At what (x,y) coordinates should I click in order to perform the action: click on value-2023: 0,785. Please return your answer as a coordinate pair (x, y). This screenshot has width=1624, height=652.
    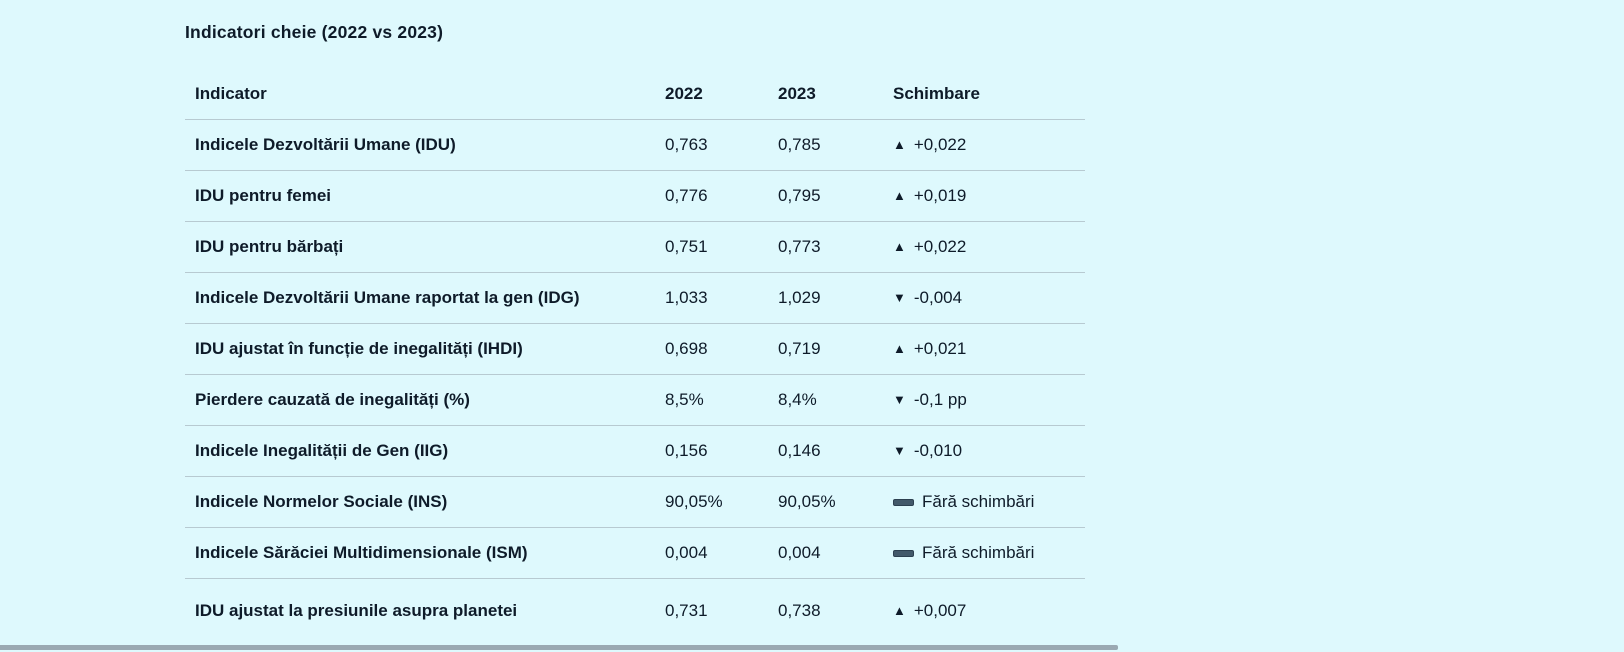
    Looking at the image, I should click on (799, 144).